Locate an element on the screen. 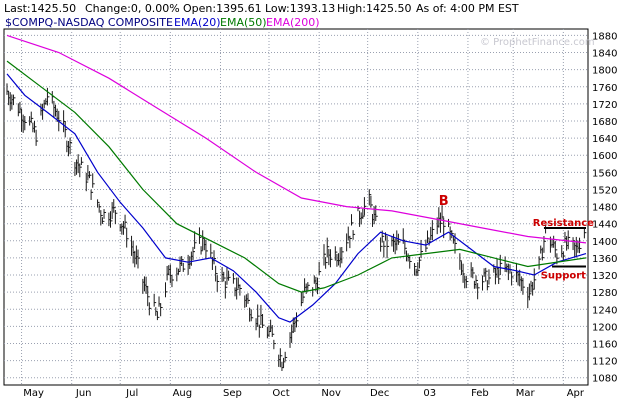 Image resolution: width=620 pixels, height=404 pixels. y-tick-label: 1520 is located at coordinates (604, 190).